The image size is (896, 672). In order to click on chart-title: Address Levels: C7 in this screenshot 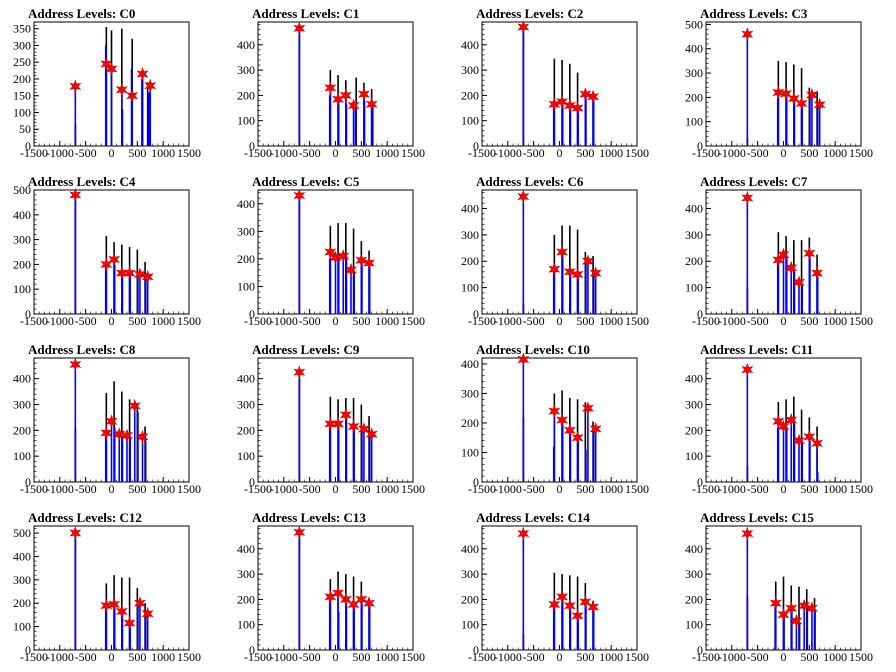, I will do `click(754, 181)`.